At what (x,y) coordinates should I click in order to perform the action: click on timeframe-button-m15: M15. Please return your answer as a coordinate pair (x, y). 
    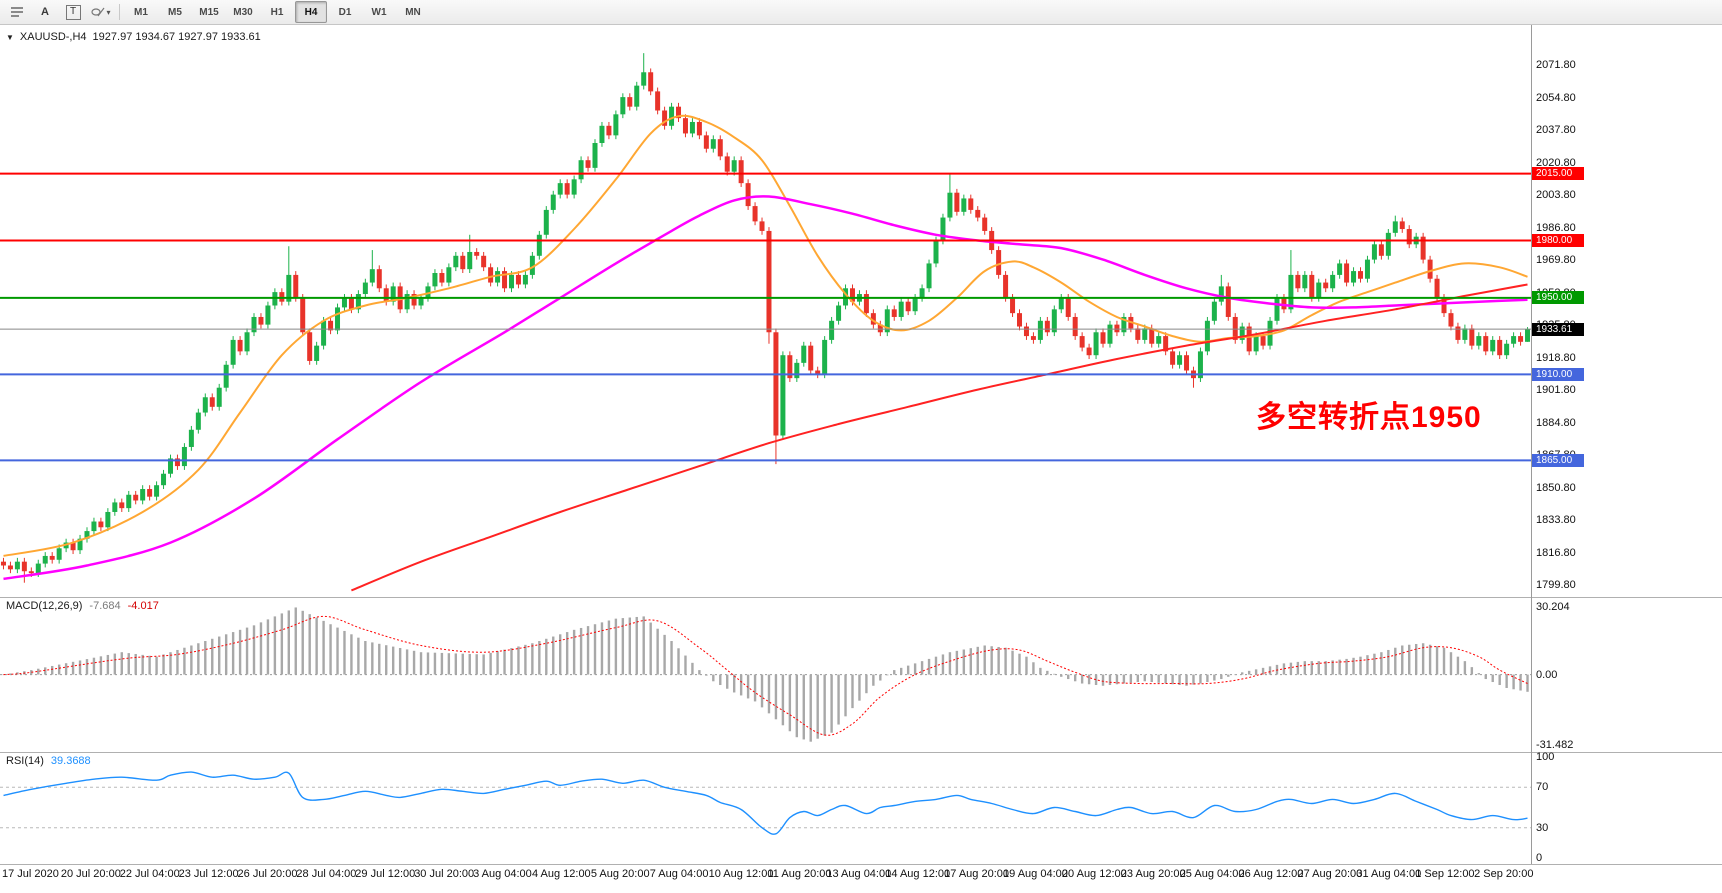
    Looking at the image, I should click on (209, 12).